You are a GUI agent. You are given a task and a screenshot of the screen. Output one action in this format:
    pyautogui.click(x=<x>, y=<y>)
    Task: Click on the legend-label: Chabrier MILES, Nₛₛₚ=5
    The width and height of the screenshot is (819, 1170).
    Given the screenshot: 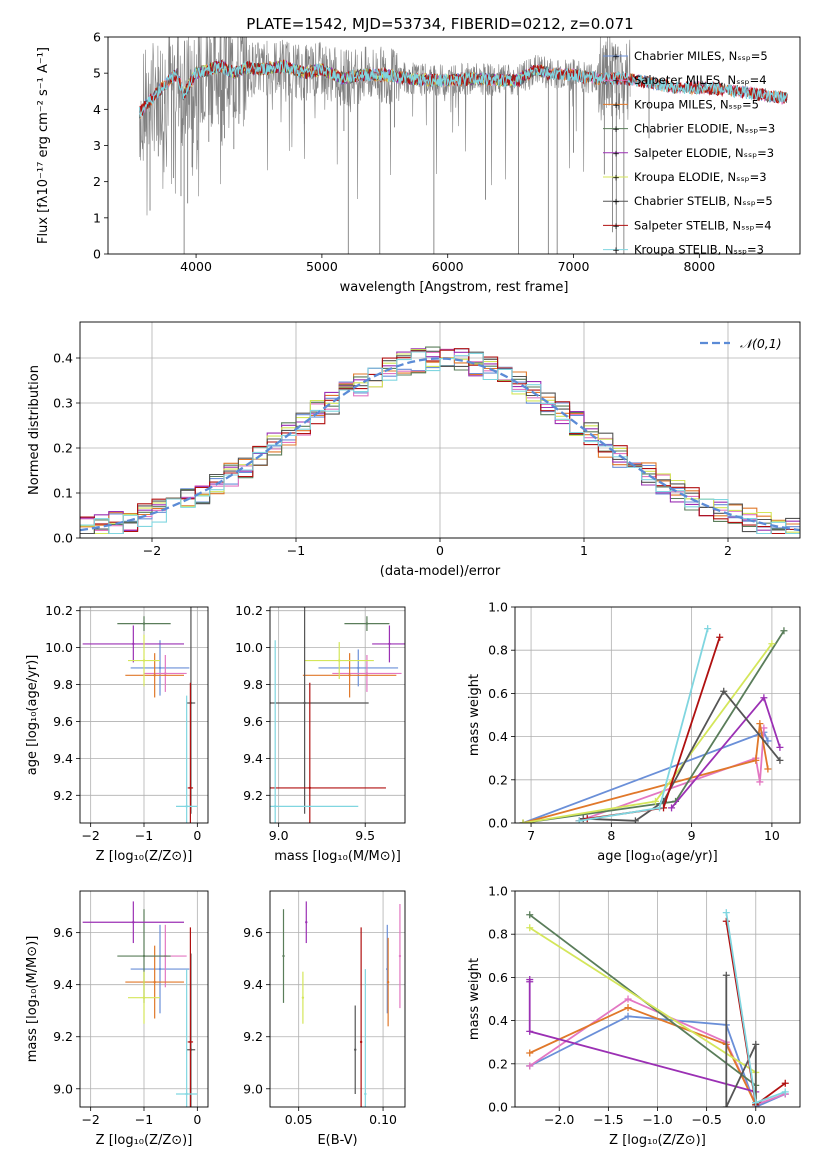 What is the action you would take?
    pyautogui.click(x=701, y=56)
    